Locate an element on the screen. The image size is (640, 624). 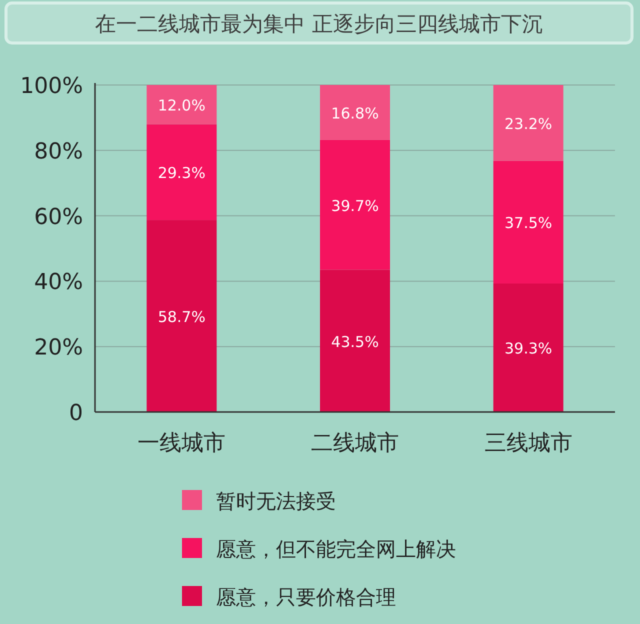
x-tick-label: 三线城市 is located at coordinates (528, 443).